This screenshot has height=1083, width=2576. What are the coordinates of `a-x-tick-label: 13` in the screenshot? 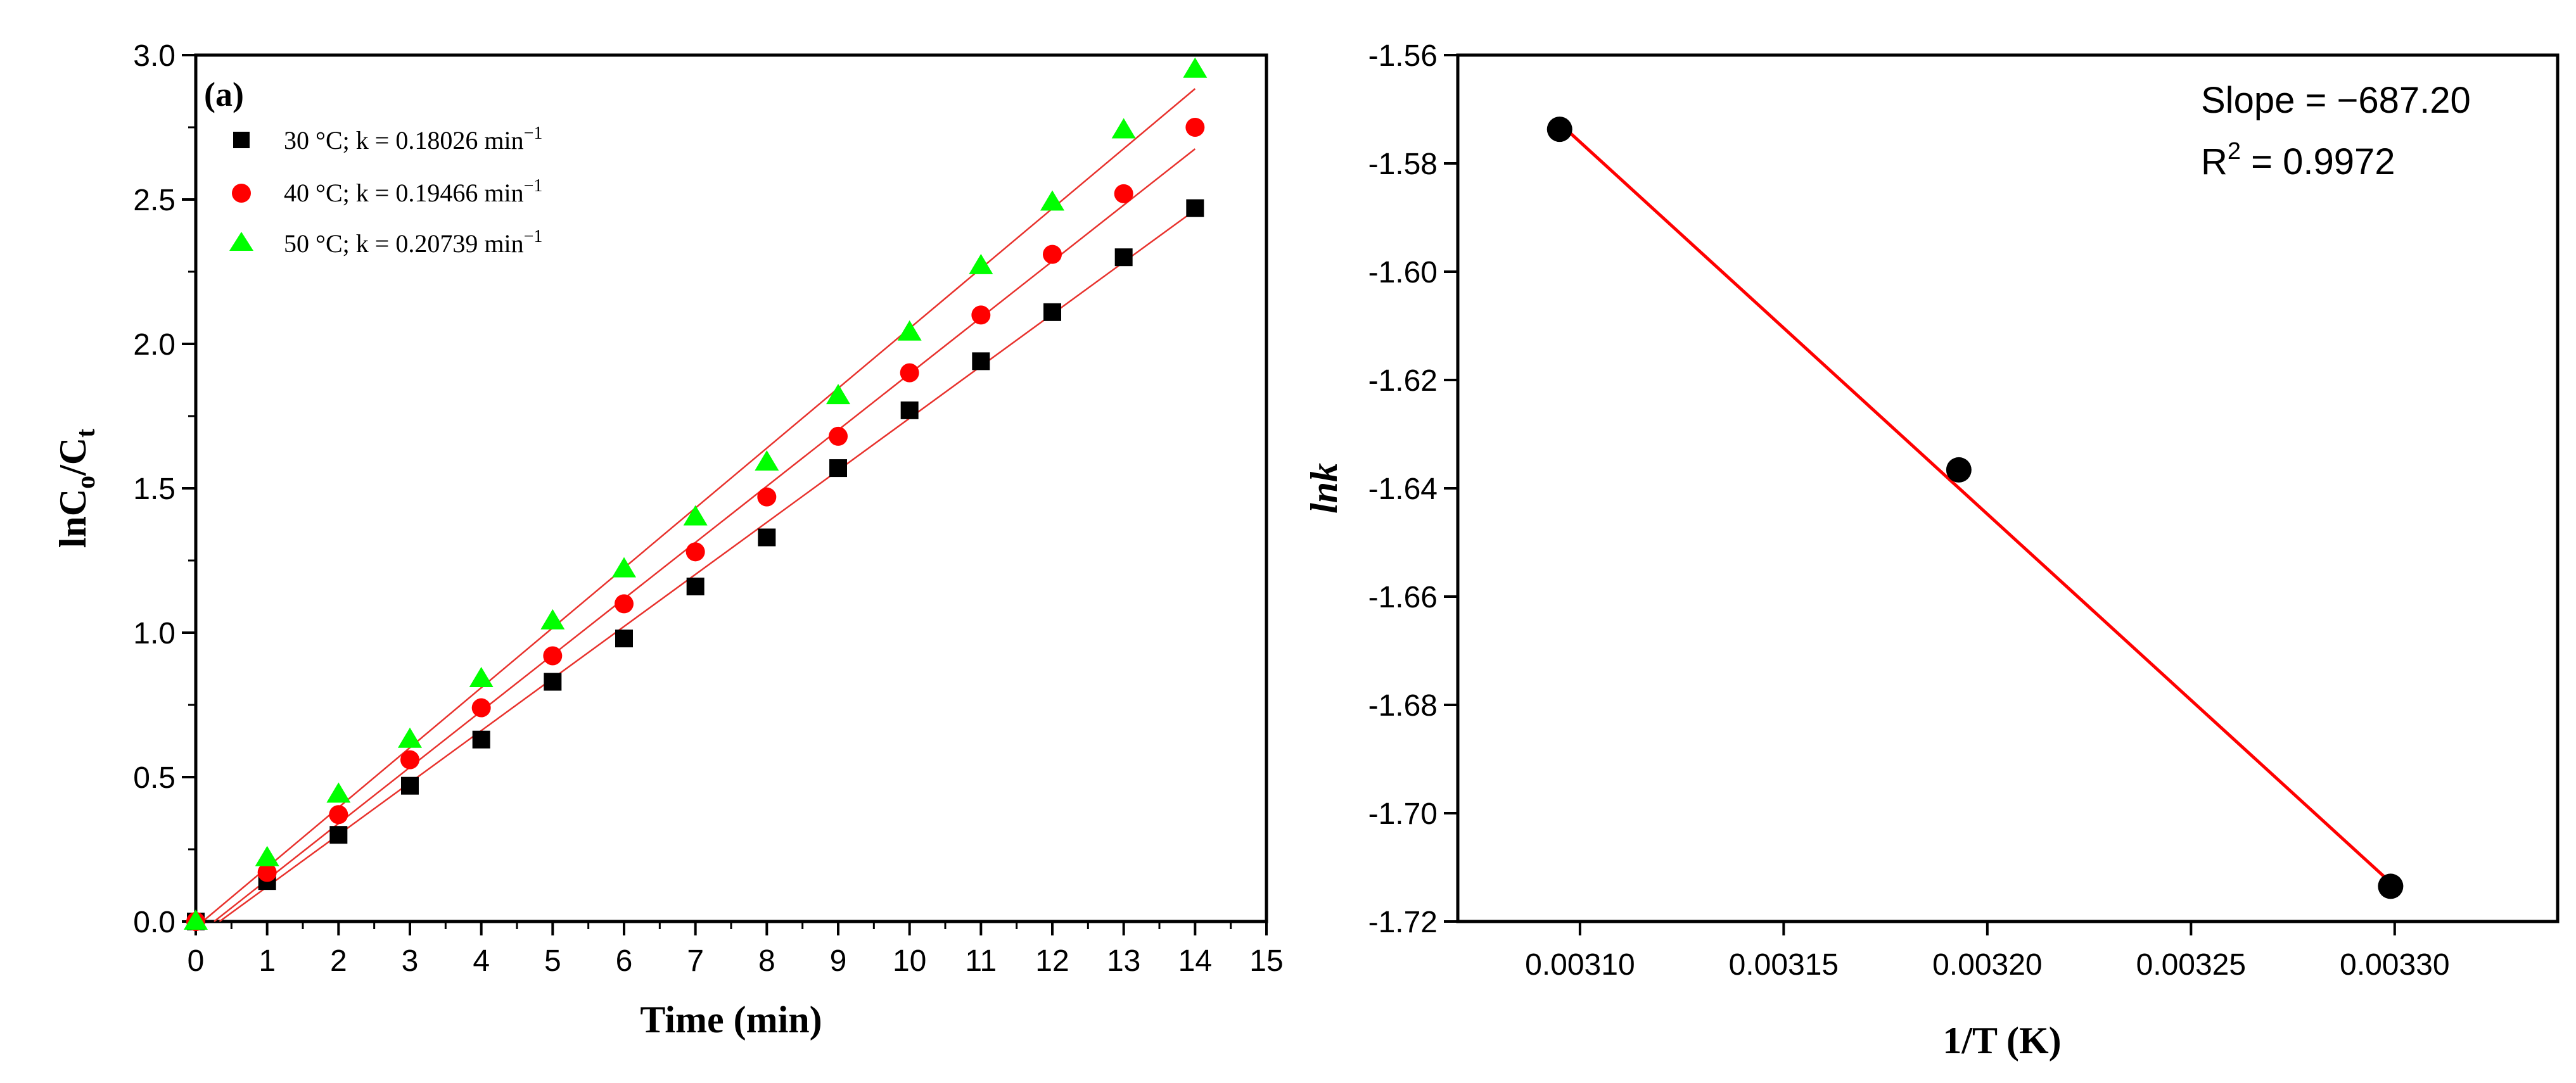 It's located at (1123, 961).